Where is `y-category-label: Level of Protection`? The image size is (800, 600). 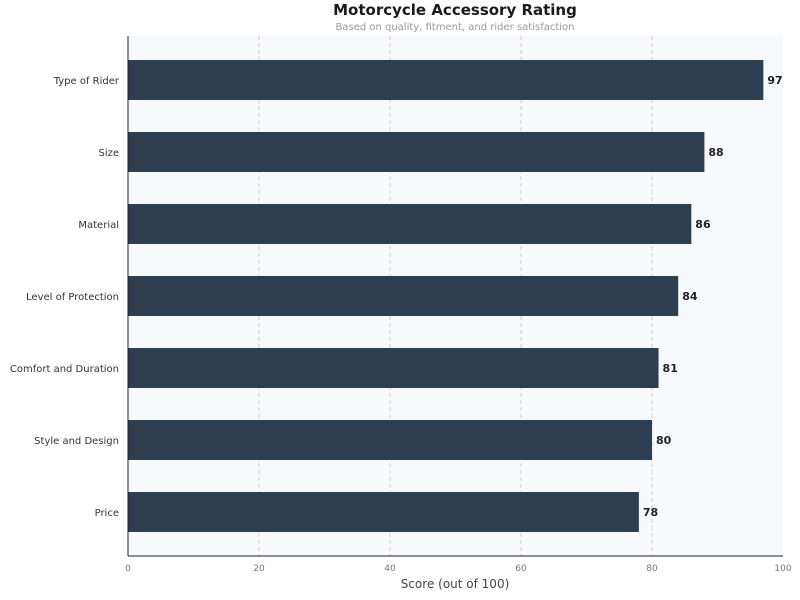 y-category-label: Level of Protection is located at coordinates (72, 297).